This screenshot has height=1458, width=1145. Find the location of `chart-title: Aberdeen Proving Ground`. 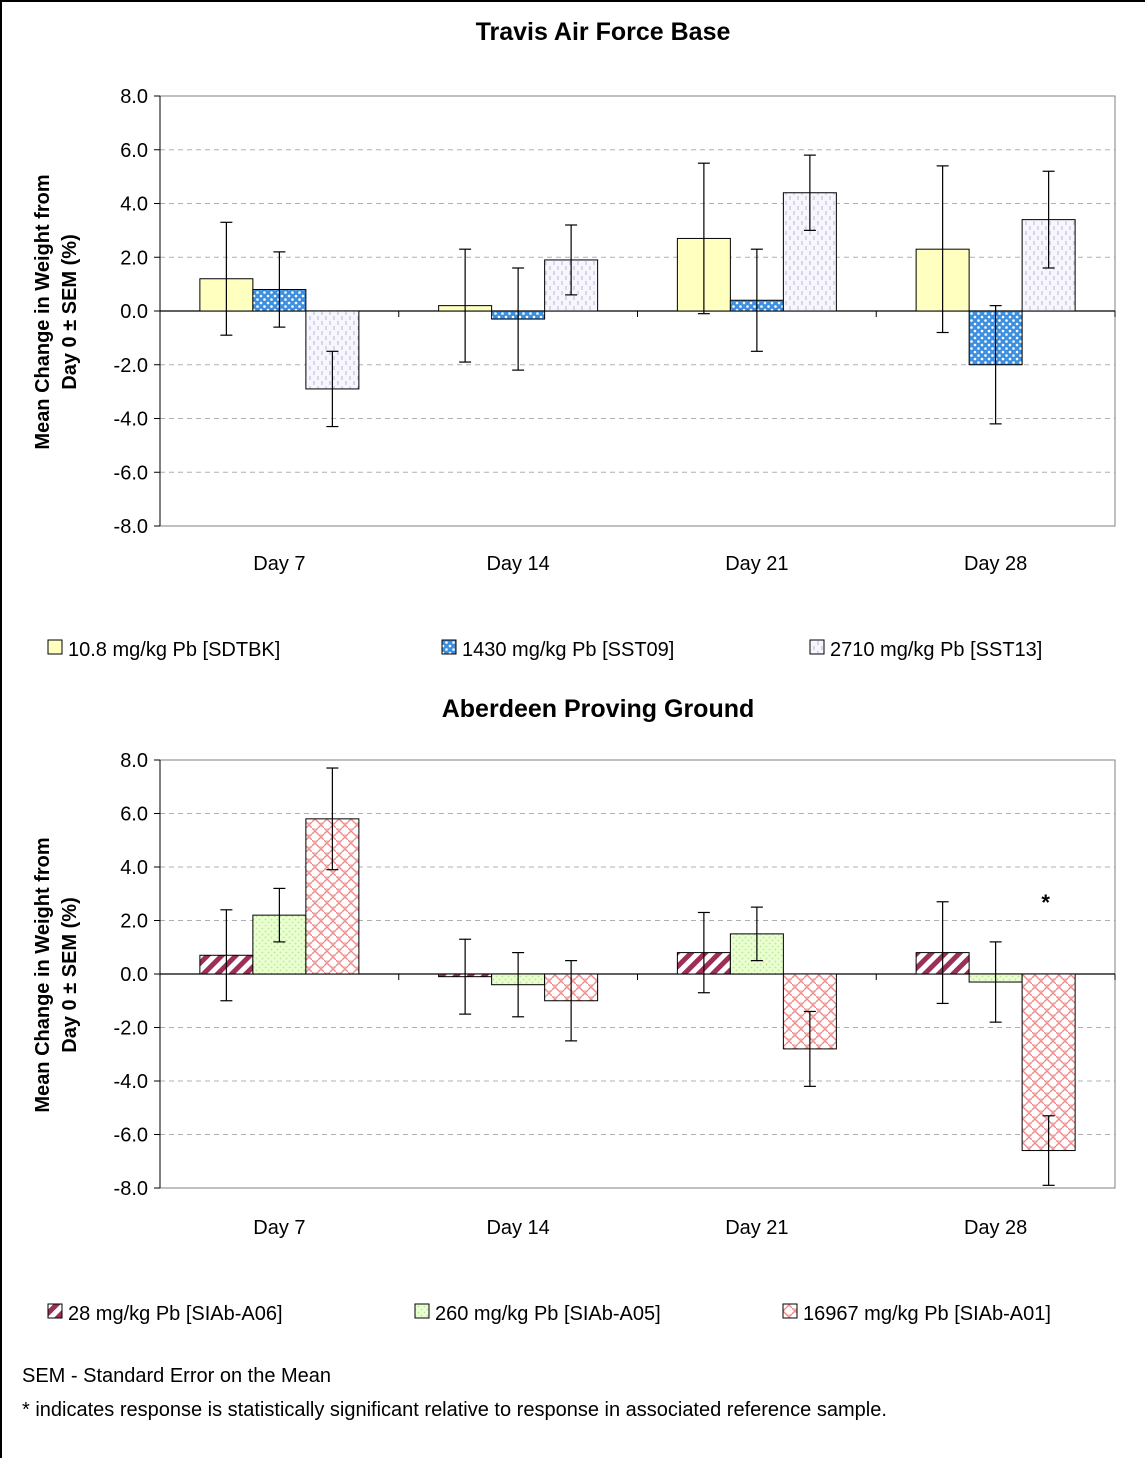

chart-title: Aberdeen Proving Ground is located at coordinates (598, 709).